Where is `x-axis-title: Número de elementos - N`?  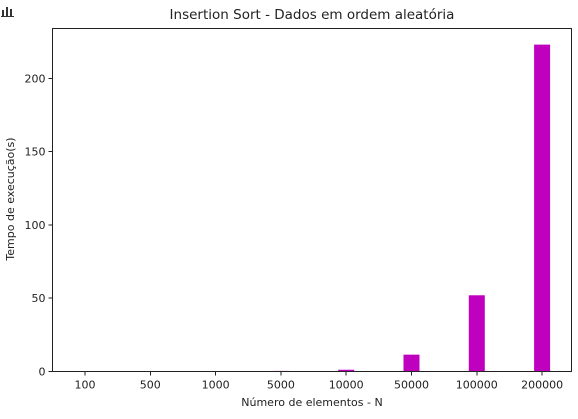 x-axis-title: Número de elementos - N is located at coordinates (311, 402).